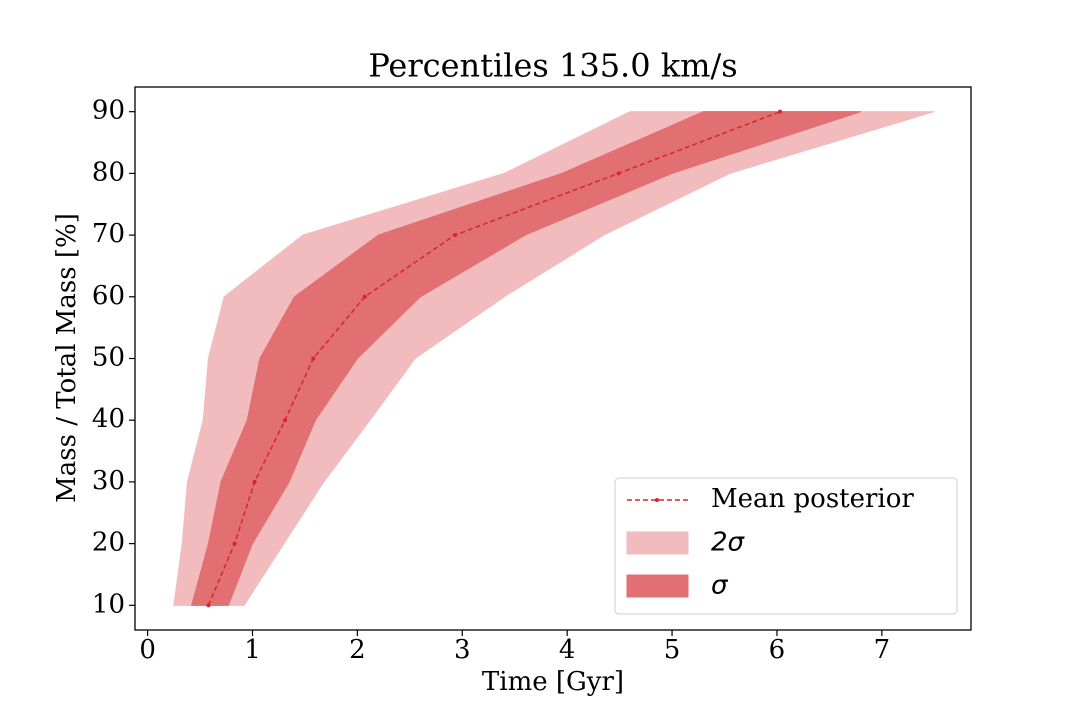 The height and width of the screenshot is (725, 1080). Describe the element at coordinates (108, 172) in the screenshot. I see `y-tick-label: 80` at that location.